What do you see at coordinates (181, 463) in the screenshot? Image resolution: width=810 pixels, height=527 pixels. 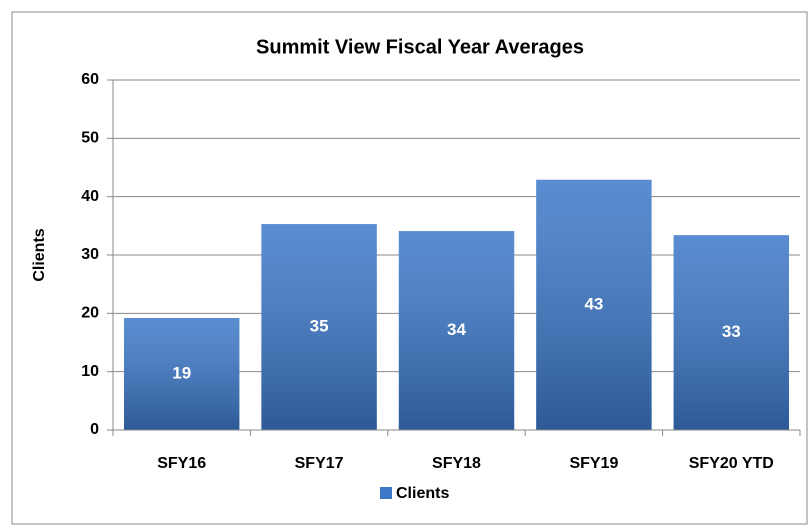 I see `x-tick-label: SFY16` at bounding box center [181, 463].